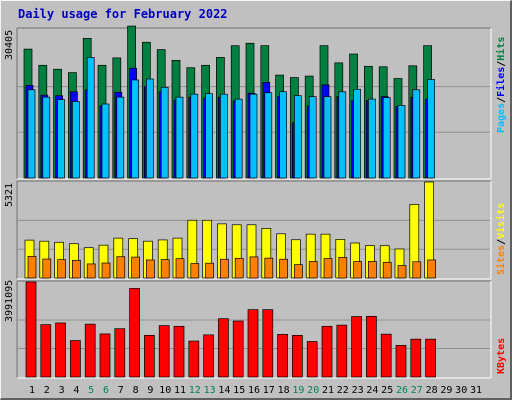 Image resolution: width=512 pixels, height=400 pixels. Describe the element at coordinates (165, 390) in the screenshot. I see `x-tick-label: 10` at that location.